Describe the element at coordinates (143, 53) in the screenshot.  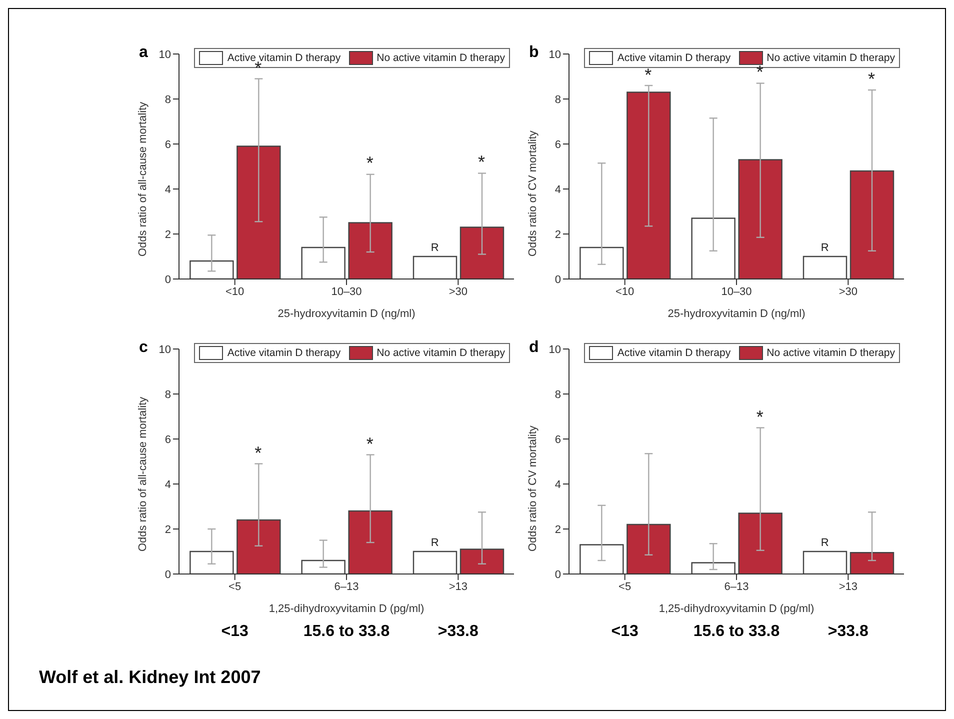
I see `chart-title: a` at that location.